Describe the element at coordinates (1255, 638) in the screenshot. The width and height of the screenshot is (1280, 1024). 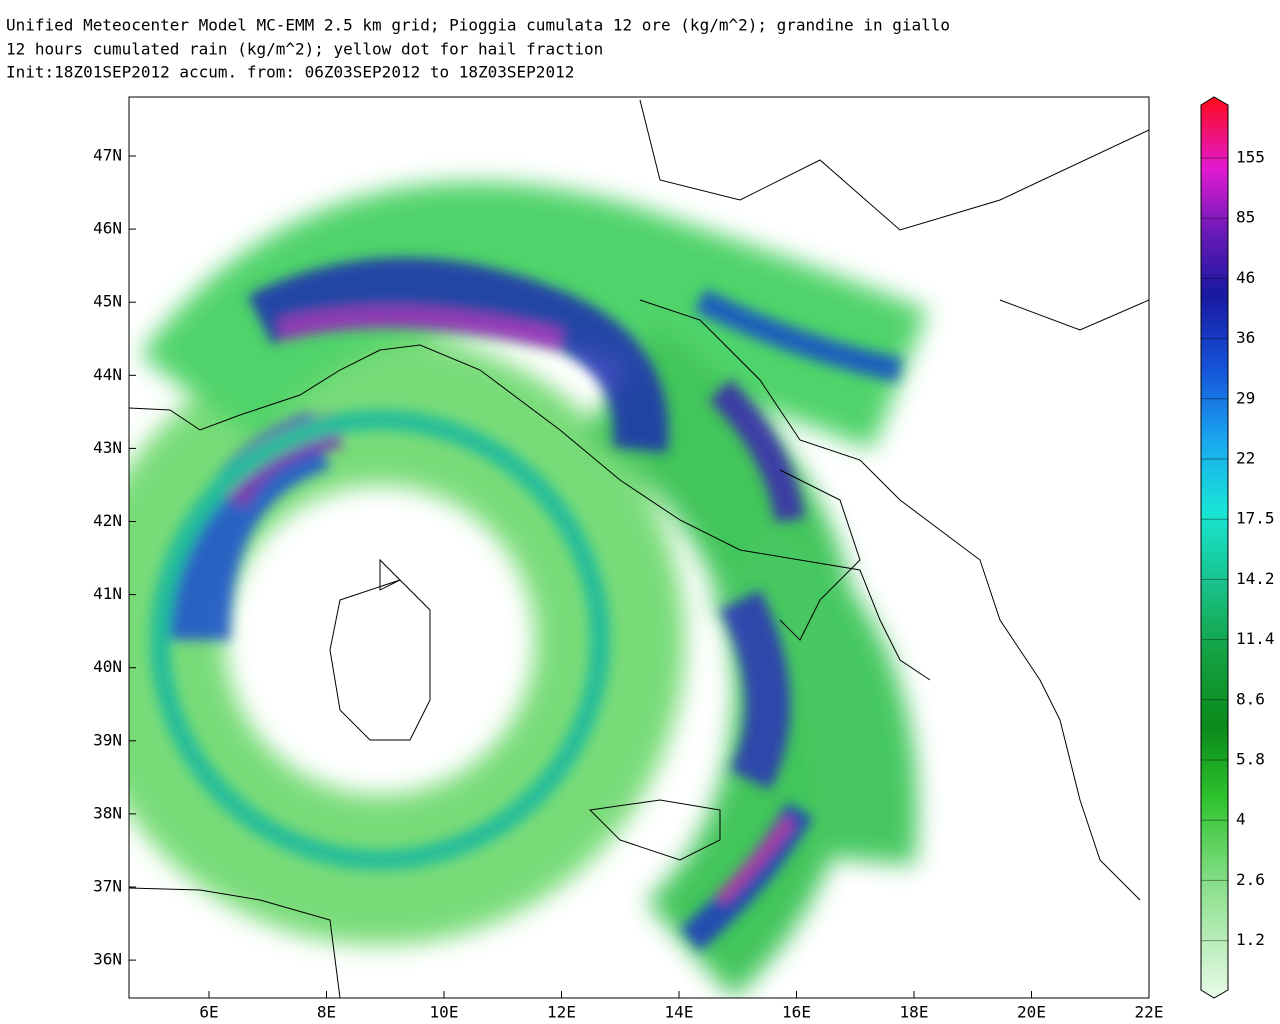
I see `colorbar-label: 11.4` at that location.